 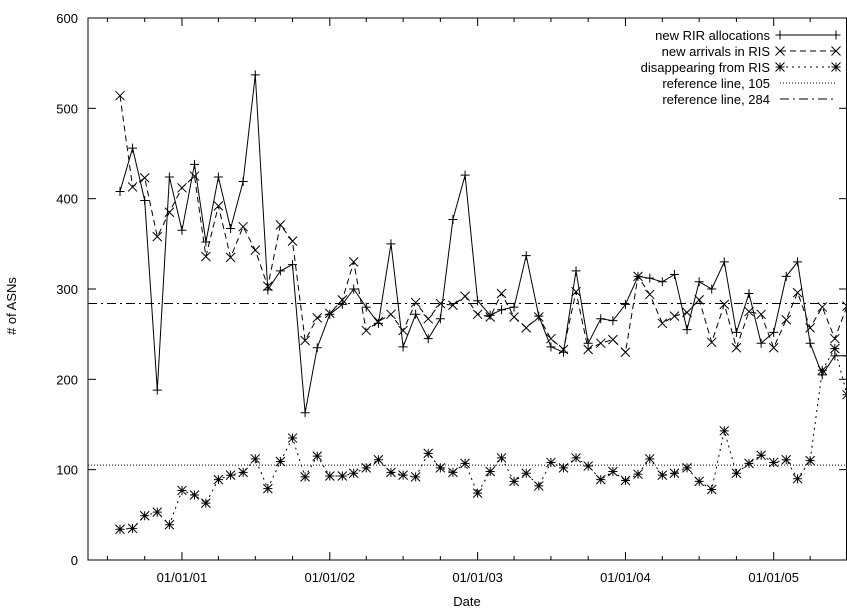 What do you see at coordinates (67, 199) in the screenshot?
I see `y-tick-label: 400` at bounding box center [67, 199].